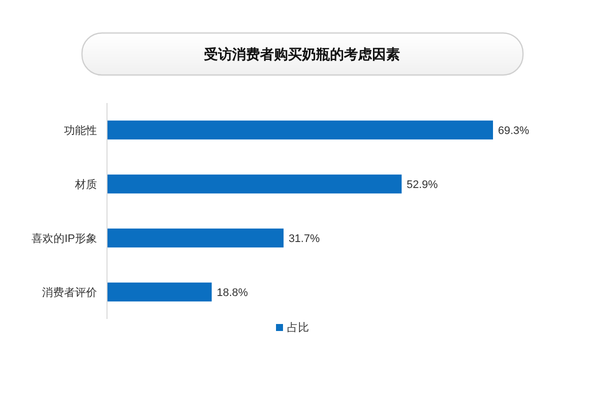 The height and width of the screenshot is (415, 600). Describe the element at coordinates (514, 131) in the screenshot. I see `data-label: 69.3%` at that location.